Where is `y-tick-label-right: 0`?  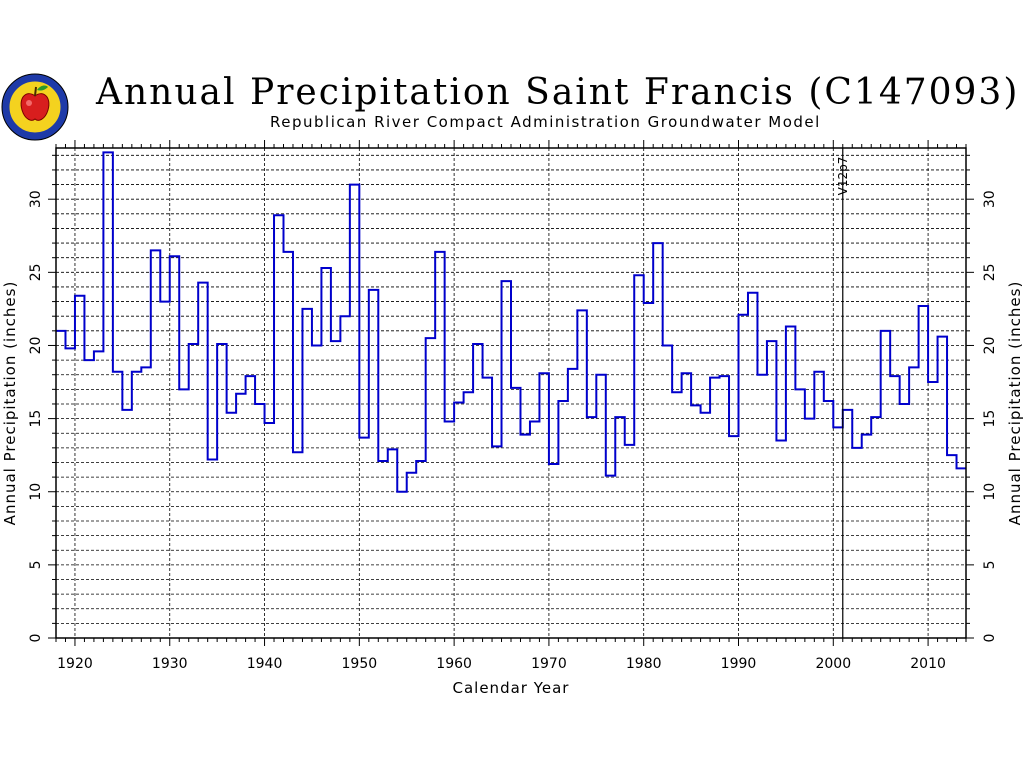 y-tick-label-right: 0 is located at coordinates (990, 638).